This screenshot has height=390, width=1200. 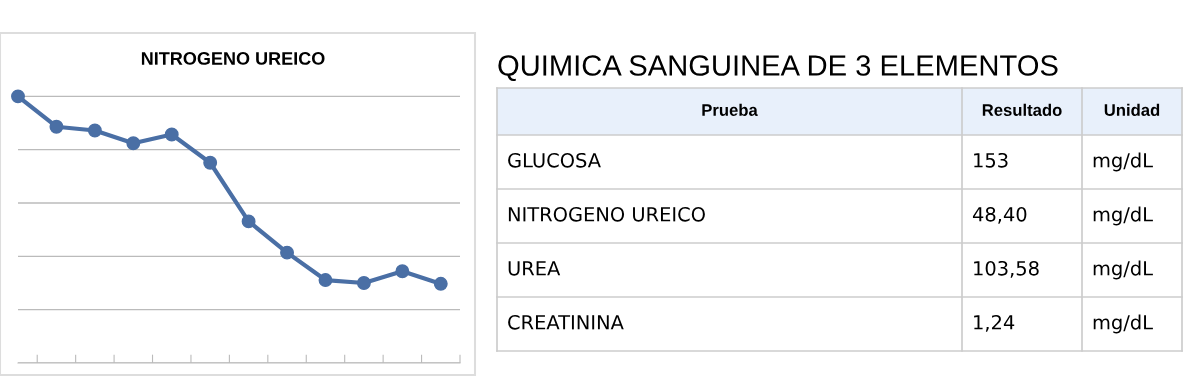 I want to click on text: 1,24, so click(x=994, y=323).